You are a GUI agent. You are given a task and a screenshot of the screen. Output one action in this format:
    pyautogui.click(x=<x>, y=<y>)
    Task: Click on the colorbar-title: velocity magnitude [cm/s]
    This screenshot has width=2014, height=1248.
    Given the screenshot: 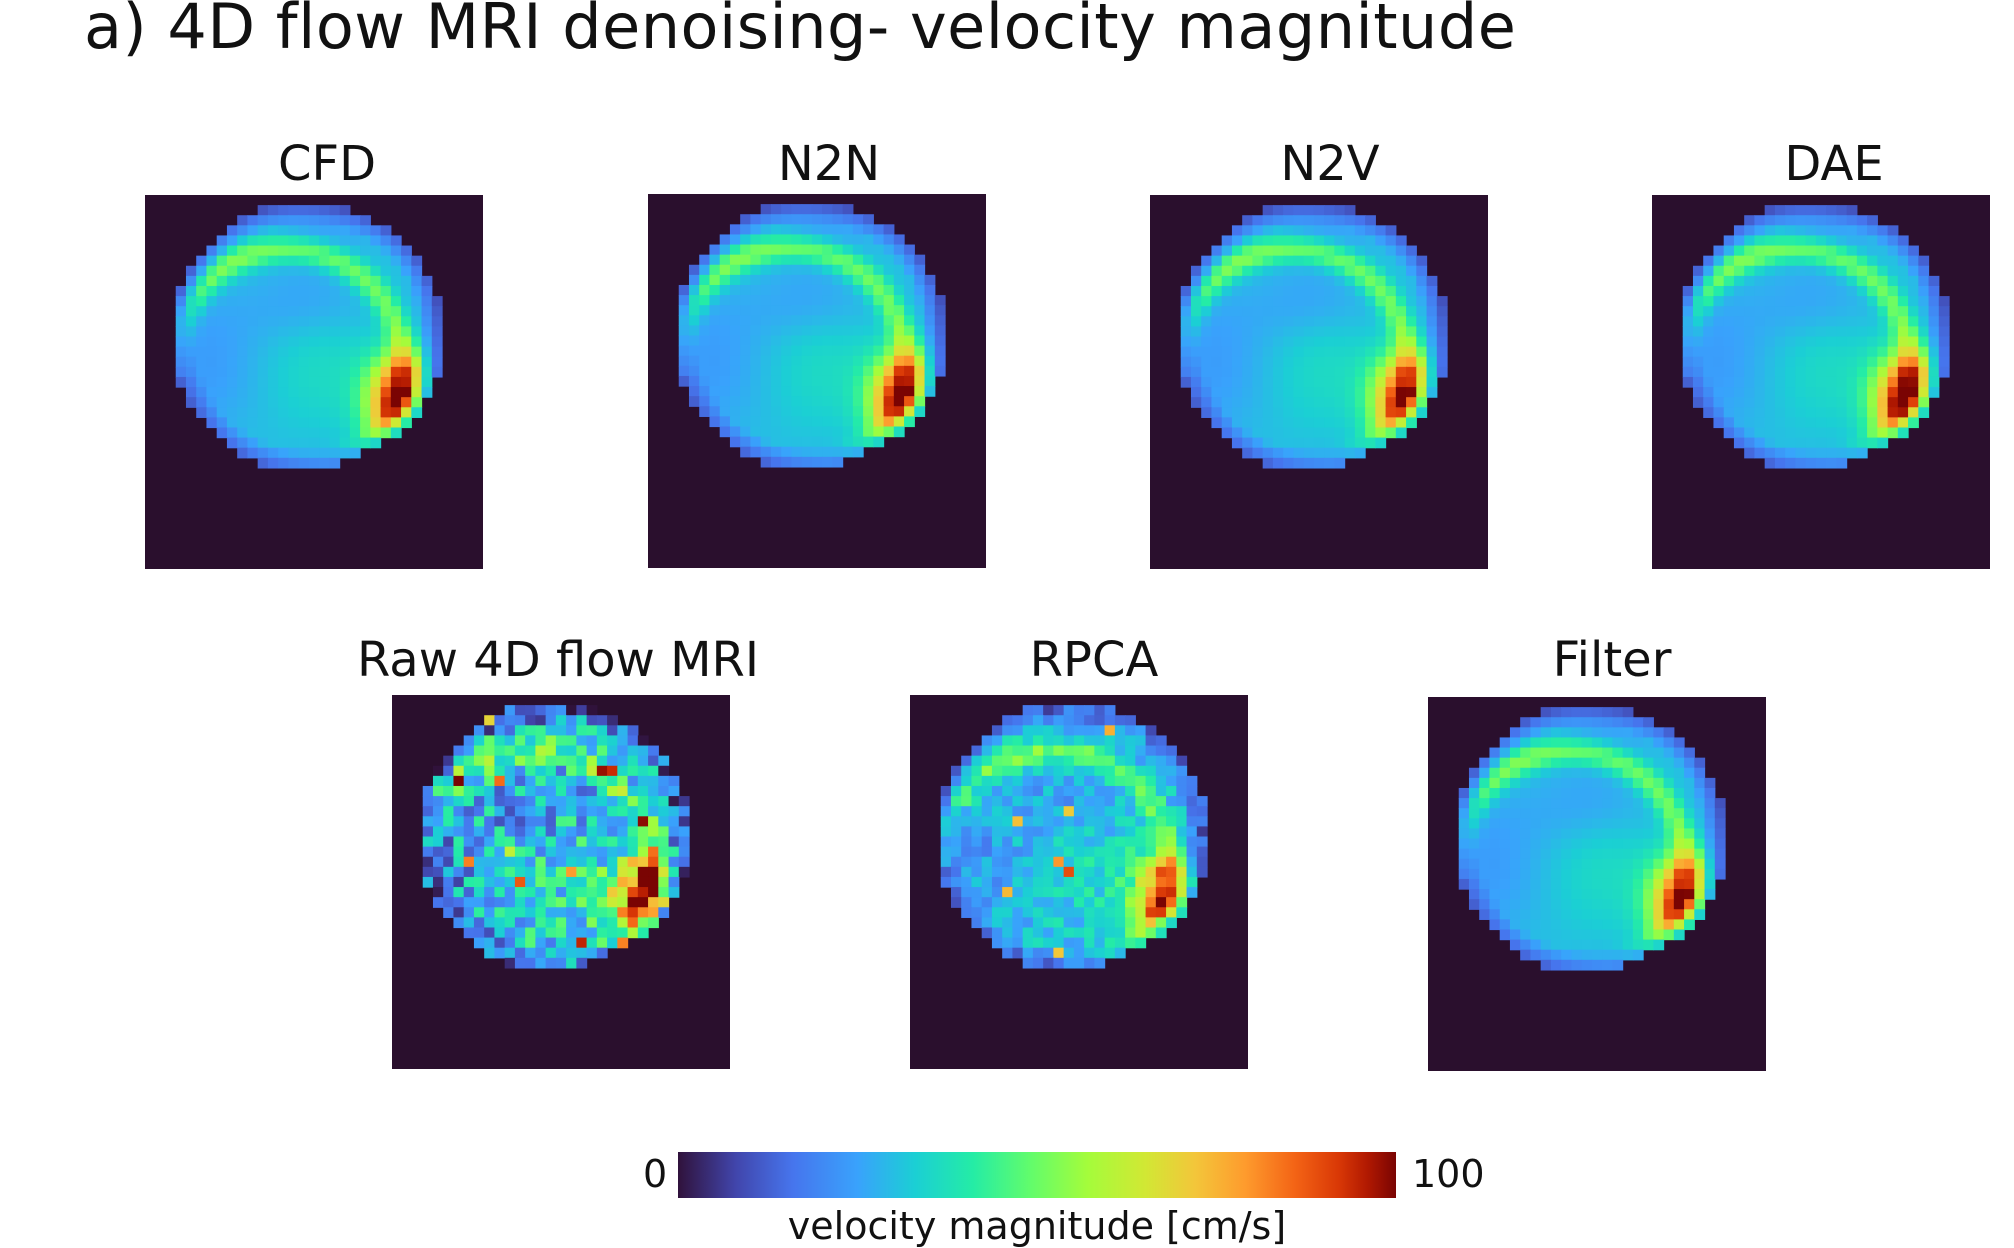 What is the action you would take?
    pyautogui.click(x=1037, y=1226)
    